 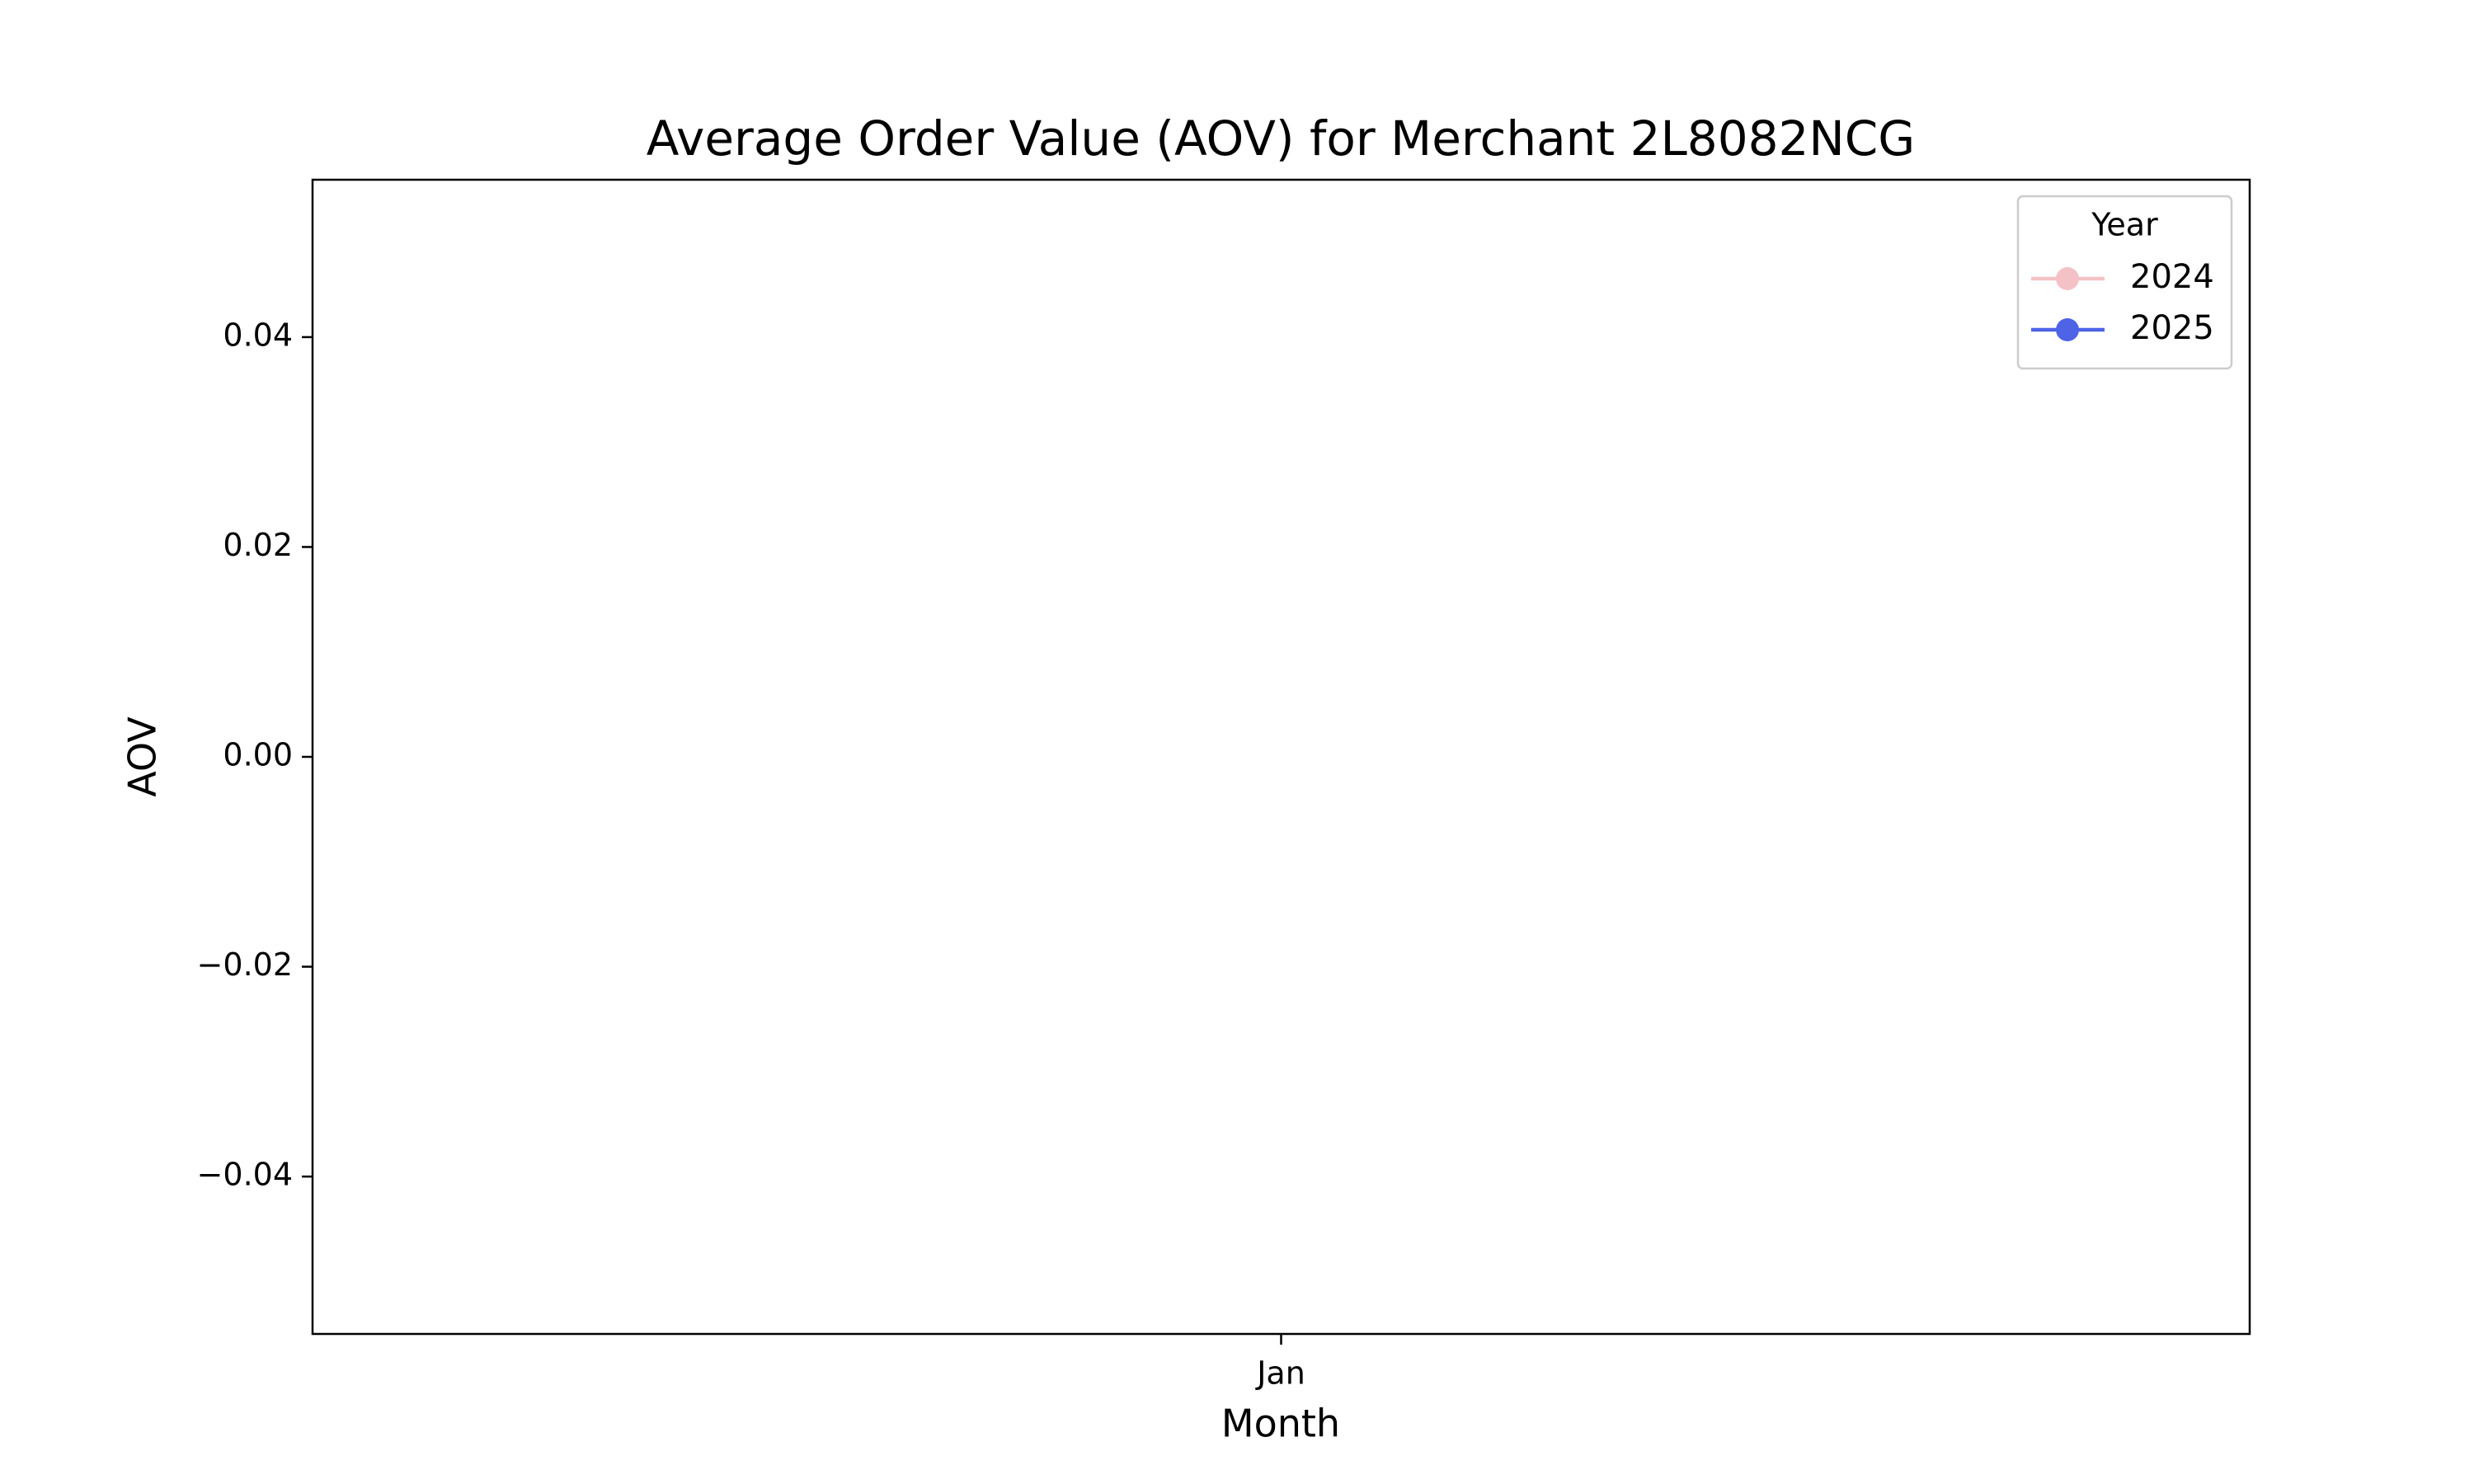 What do you see at coordinates (1280, 1424) in the screenshot?
I see `x-axis-label: Month` at bounding box center [1280, 1424].